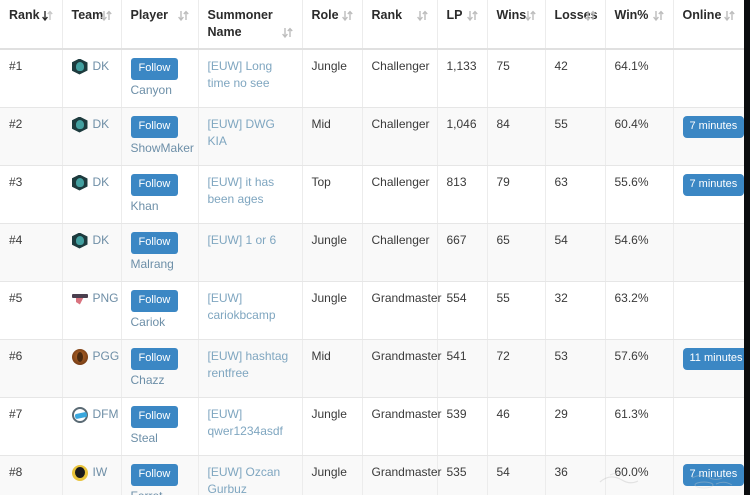  I want to click on column-header-team-label: Team, so click(87, 15).